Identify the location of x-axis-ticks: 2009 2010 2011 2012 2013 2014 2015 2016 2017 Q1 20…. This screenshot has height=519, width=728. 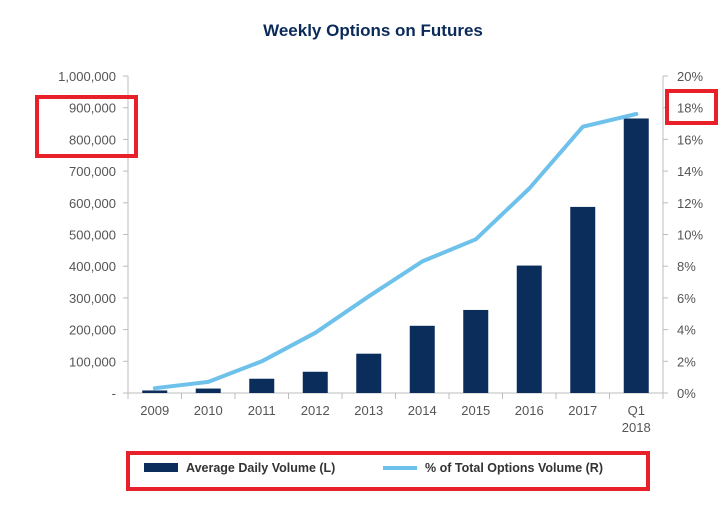
(395, 414).